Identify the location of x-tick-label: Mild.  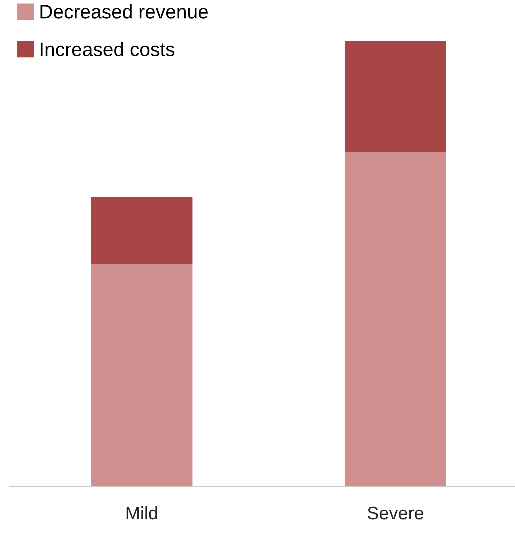
(142, 513).